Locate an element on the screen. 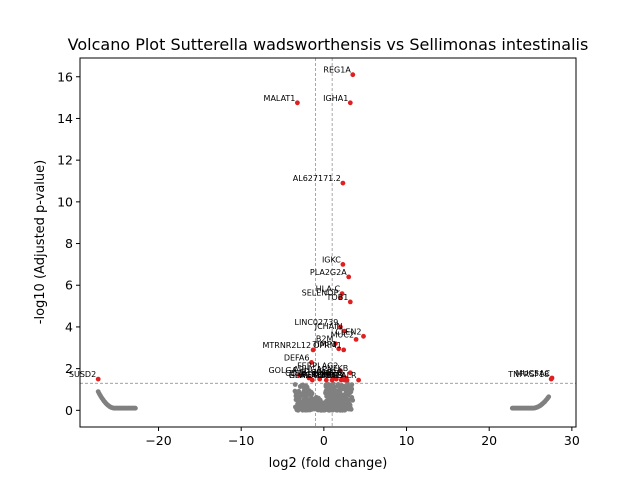 The image size is (640, 480). gene-label: IGKC is located at coordinates (331, 259).